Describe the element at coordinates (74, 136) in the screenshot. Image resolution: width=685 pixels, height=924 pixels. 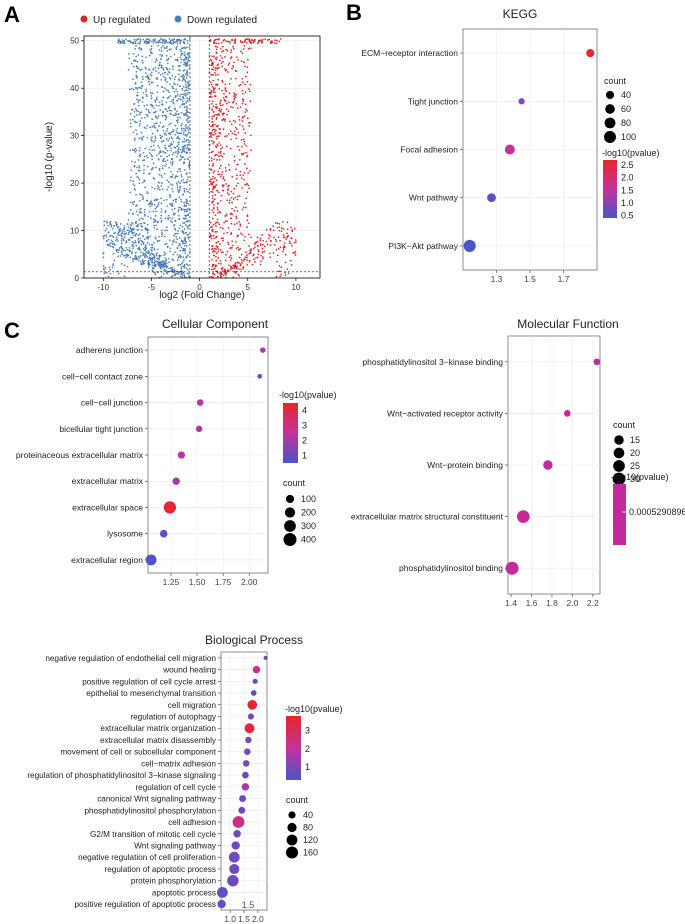
I see `volcano-ytick-label: 30` at that location.